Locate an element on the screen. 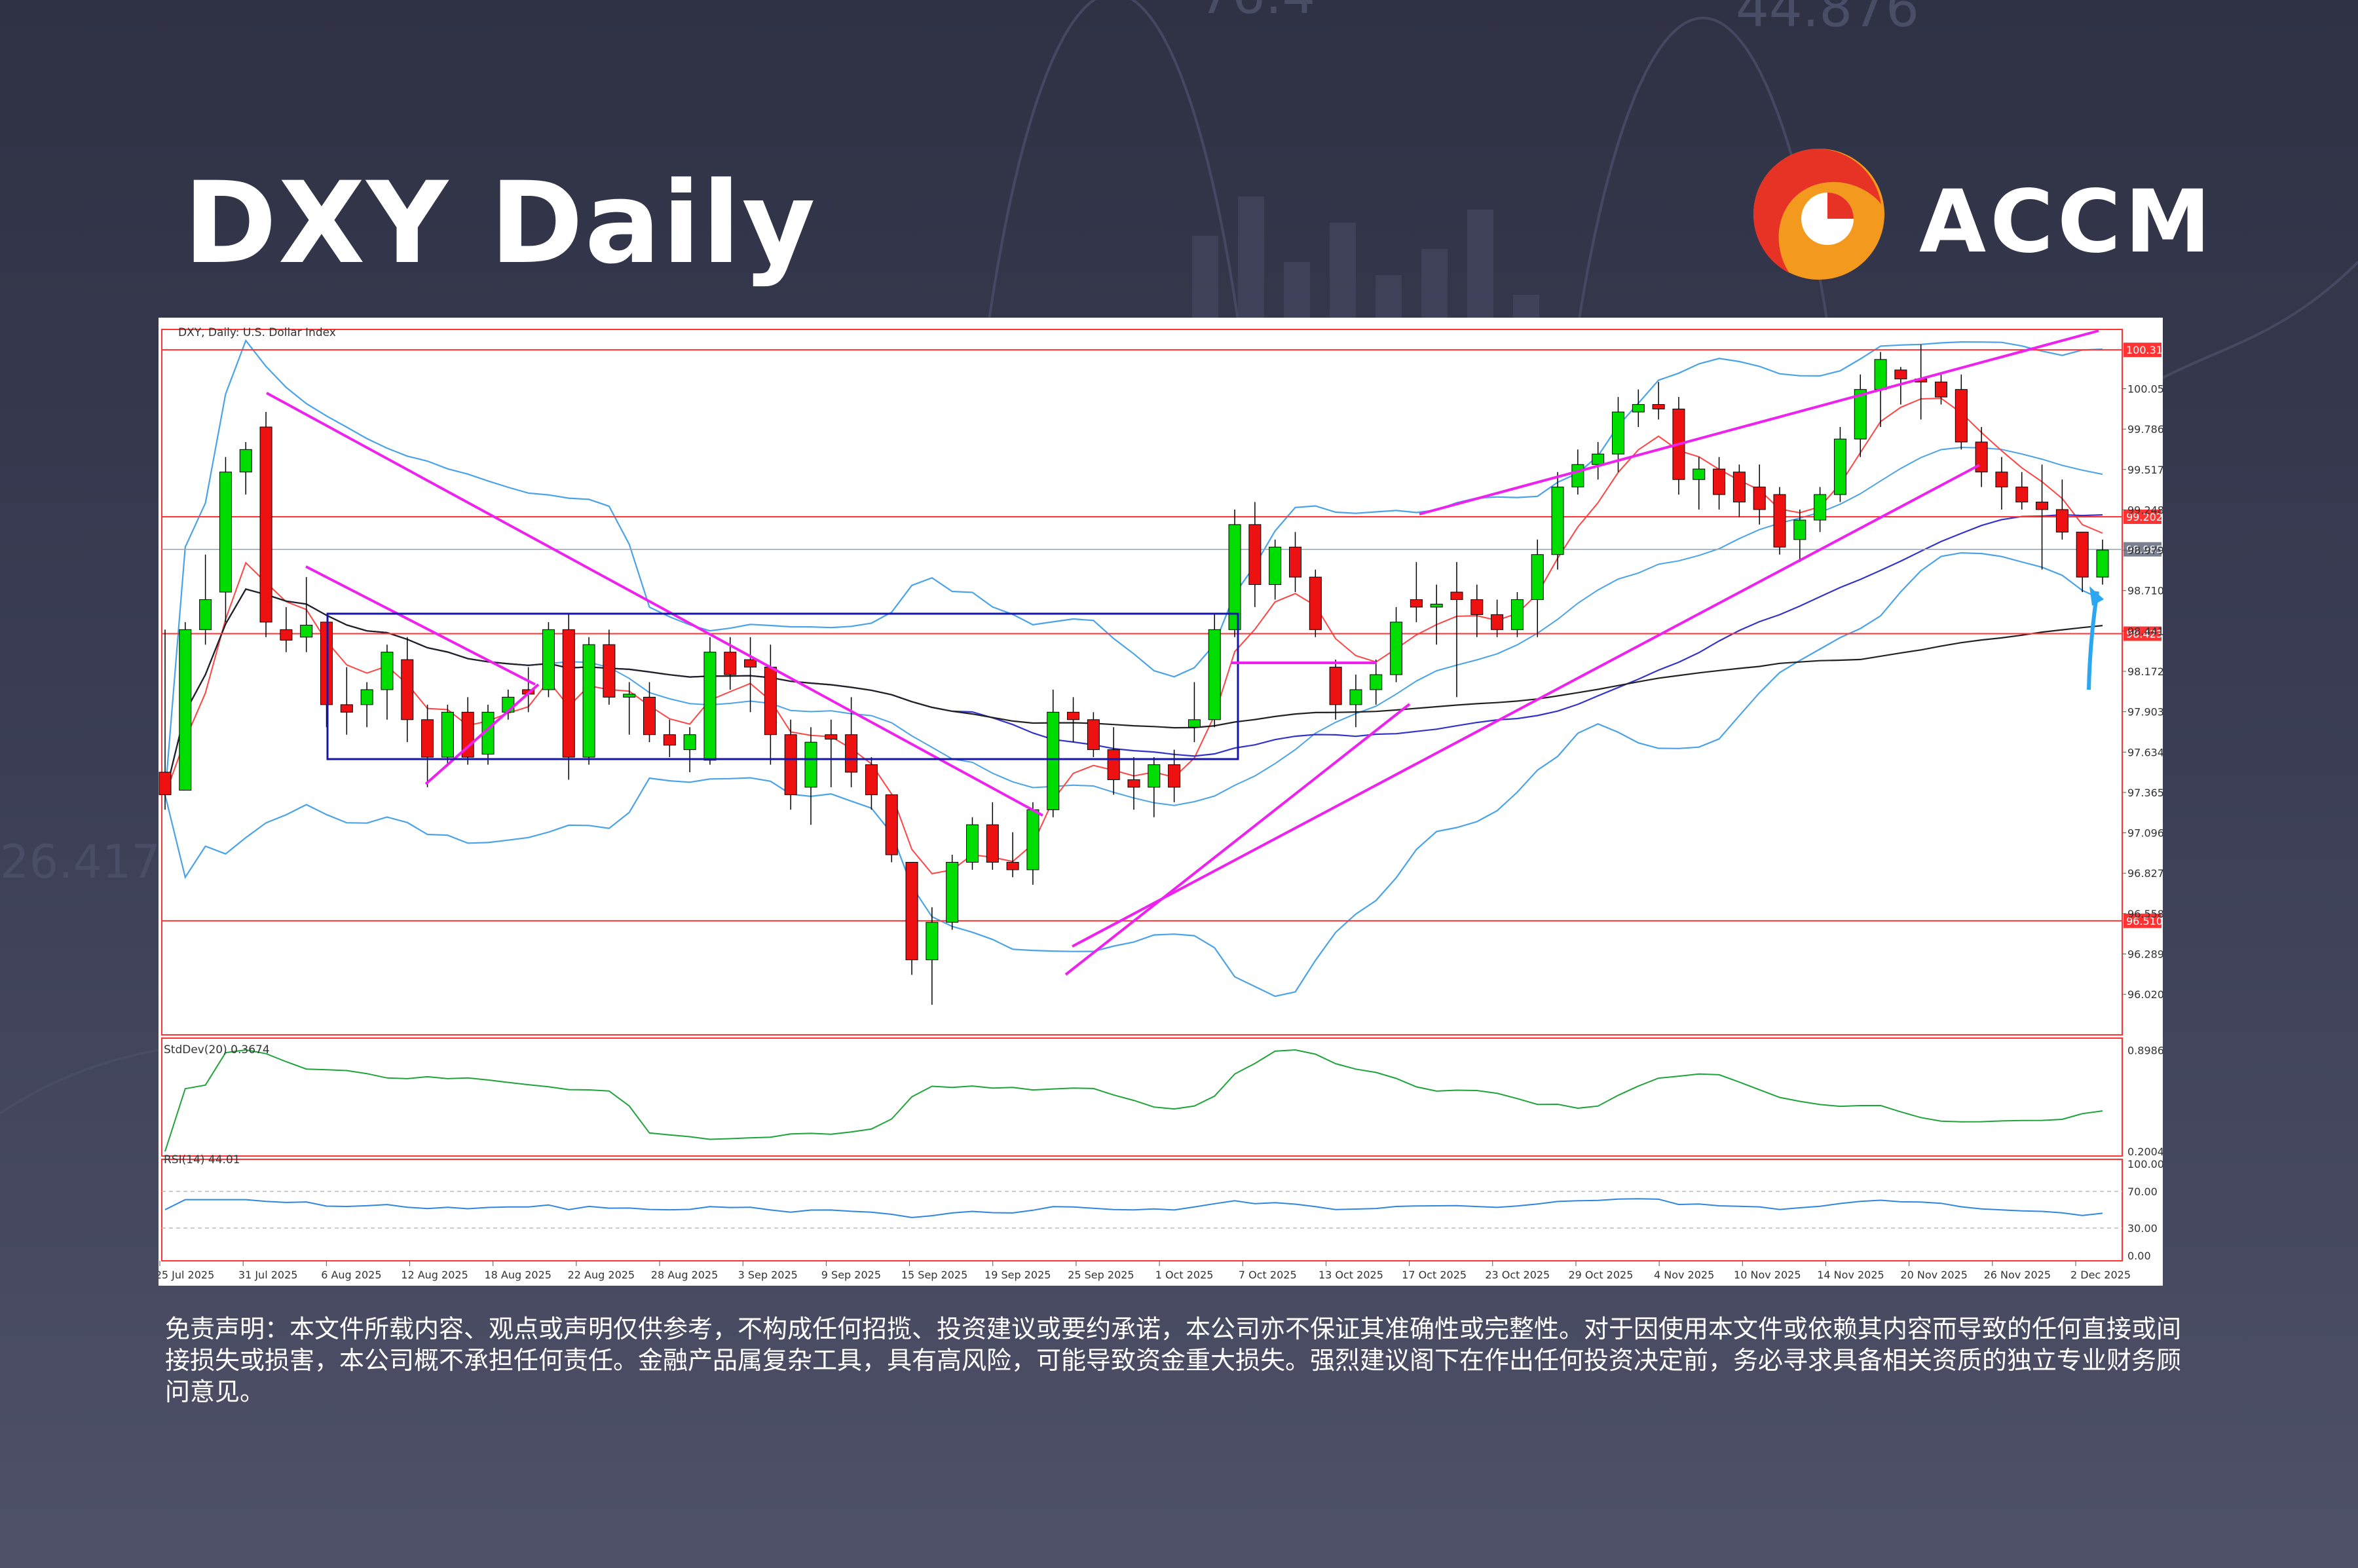 The width and height of the screenshot is (2358, 1568). trendline-up-channel-lower is located at coordinates (1526, 706).